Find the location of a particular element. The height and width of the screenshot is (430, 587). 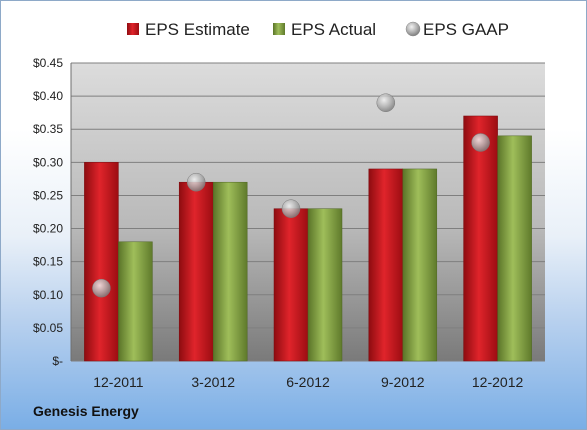

y-tick-label: $0.30 is located at coordinates (48, 162).